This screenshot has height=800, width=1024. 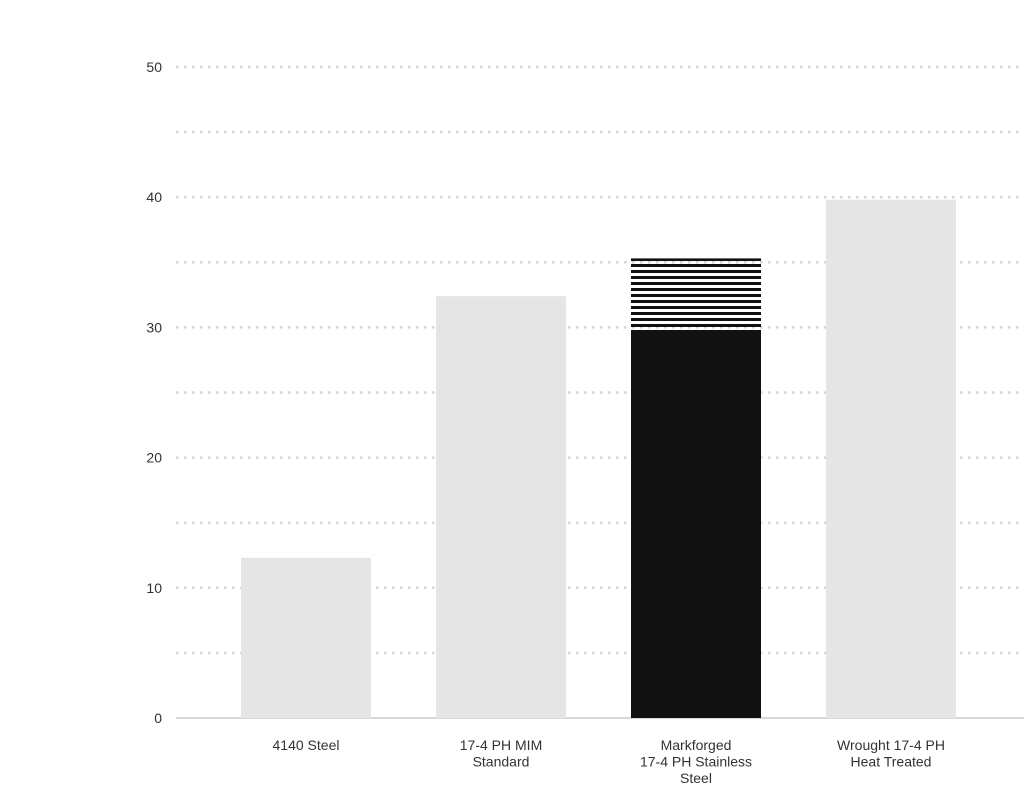 What do you see at coordinates (154, 392) in the screenshot?
I see `y-tick-labels: 0 10 20 30 40 50` at bounding box center [154, 392].